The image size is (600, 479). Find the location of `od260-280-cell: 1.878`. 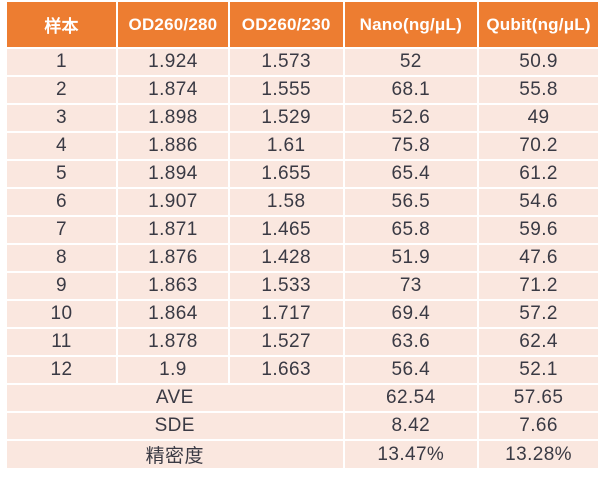

od260-280-cell: 1.878 is located at coordinates (173, 342).